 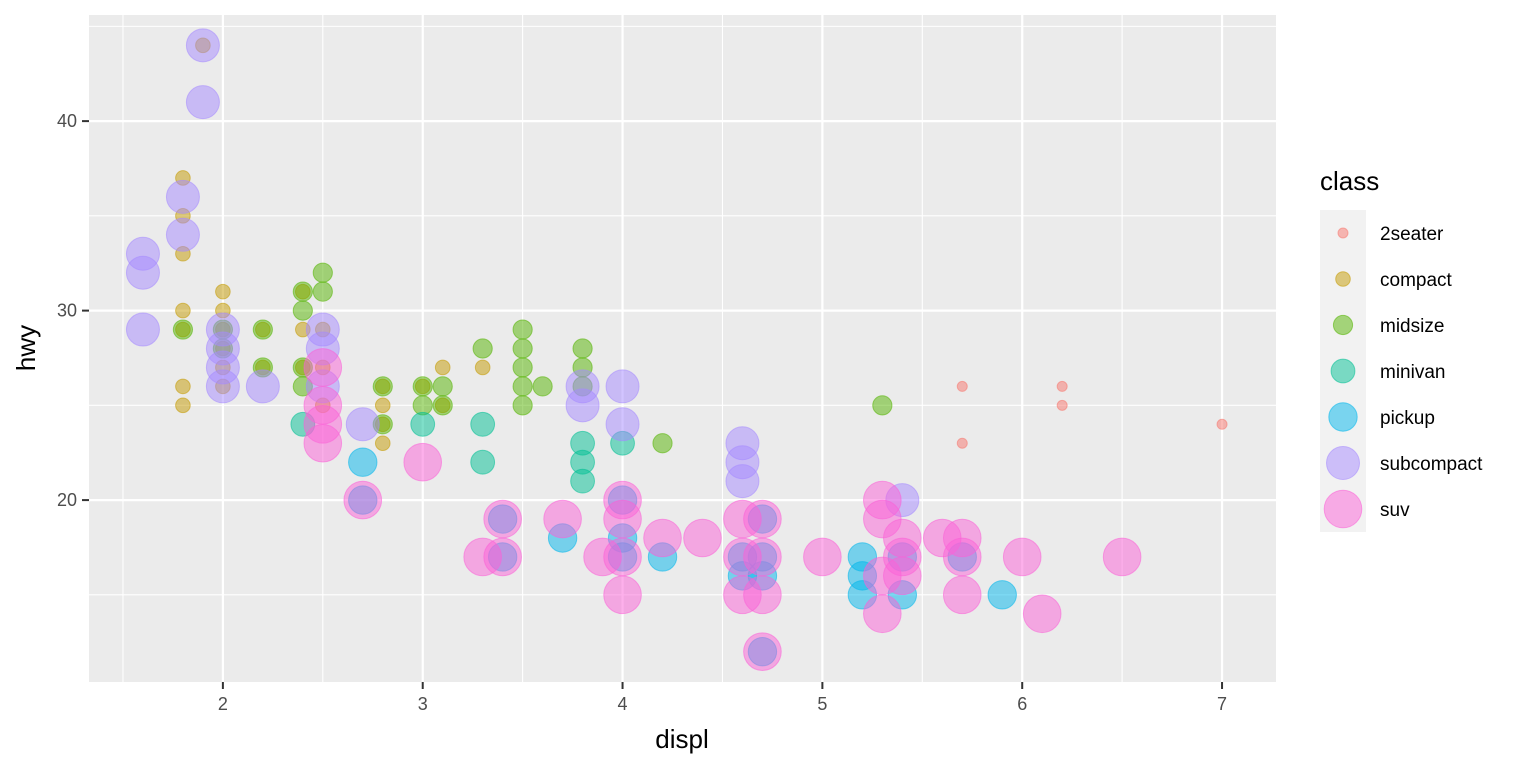 What do you see at coordinates (67, 121) in the screenshot?
I see `y-tick-label: 40` at bounding box center [67, 121].